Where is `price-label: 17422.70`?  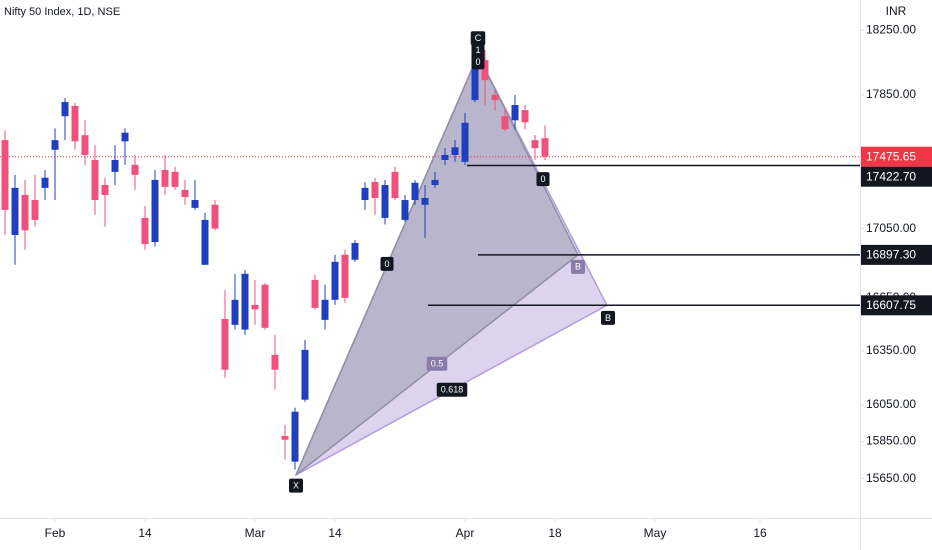
price-label: 17422.70 is located at coordinates (896, 176).